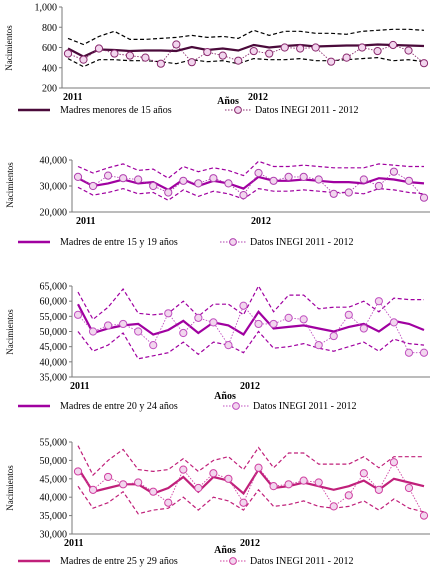 The width and height of the screenshot is (441, 583). What do you see at coordinates (119, 406) in the screenshot?
I see `legend-label-trend: Madres de entre 20 y 24 años` at bounding box center [119, 406].